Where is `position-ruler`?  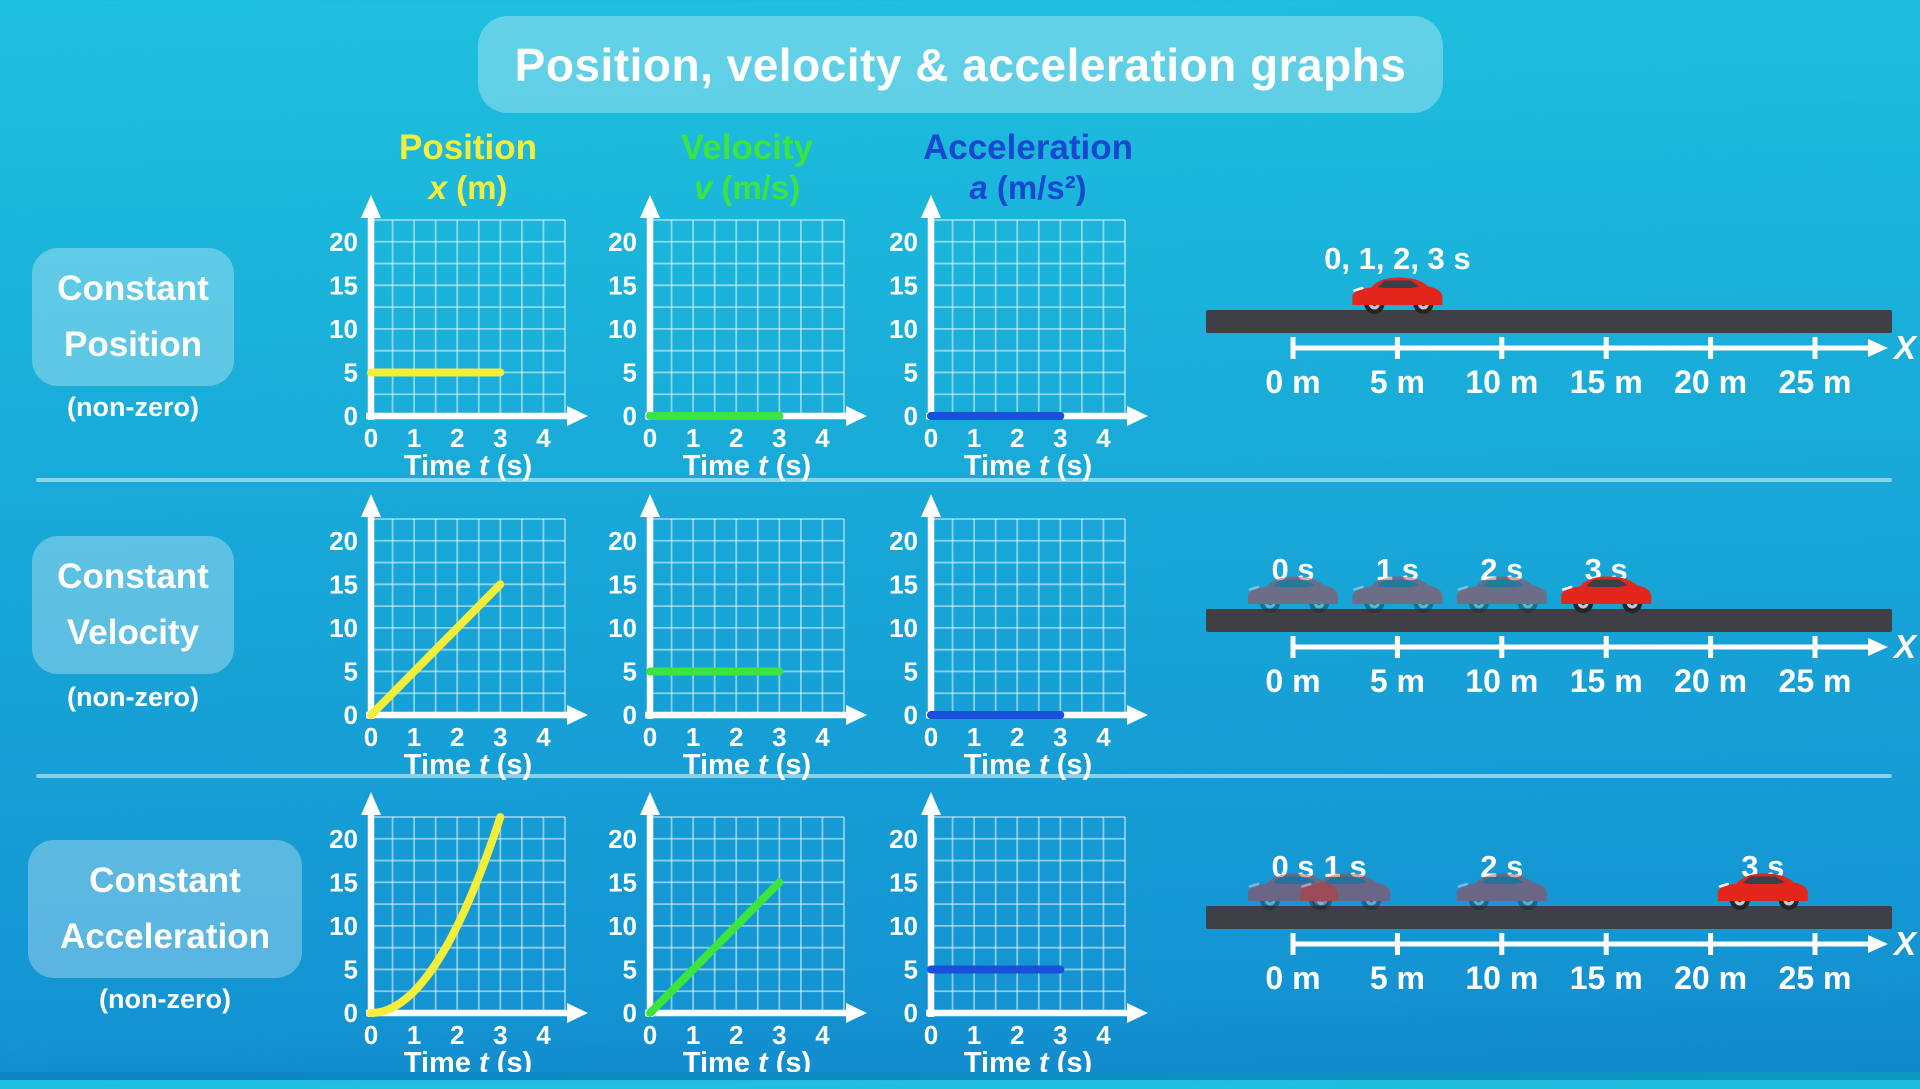 position-ruler is located at coordinates (1589, 348).